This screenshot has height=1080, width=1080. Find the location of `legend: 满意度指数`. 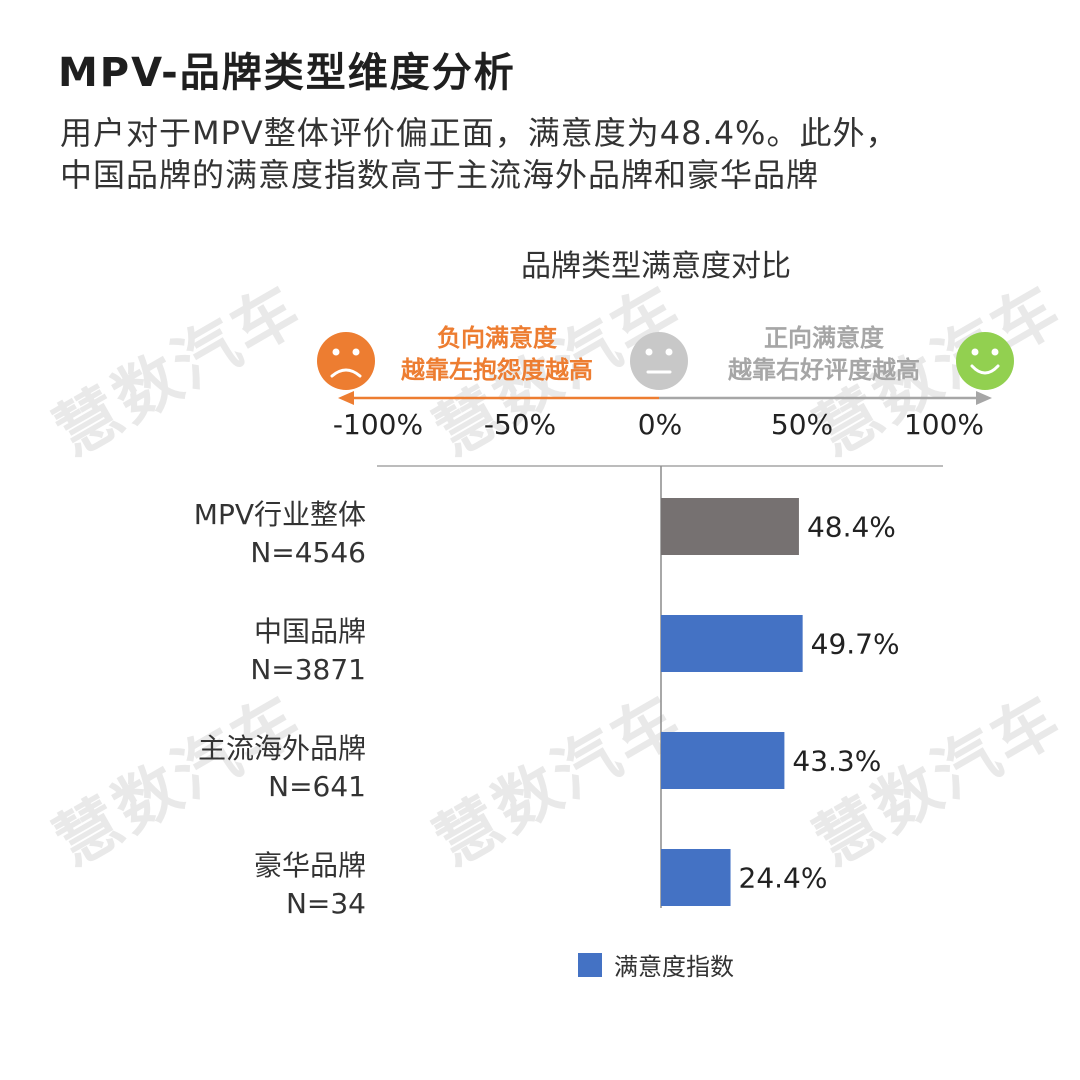

legend: 满意度指数 is located at coordinates (656, 967).